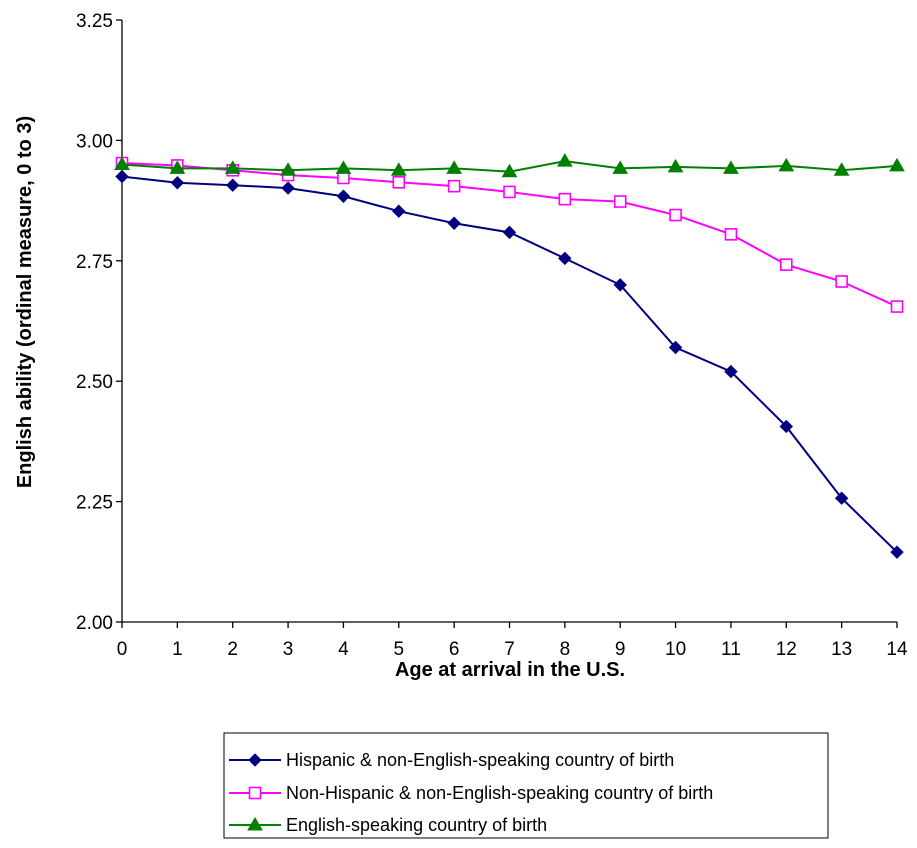 The width and height of the screenshot is (917, 848). I want to click on x-tick-label: 14, so click(897, 649).